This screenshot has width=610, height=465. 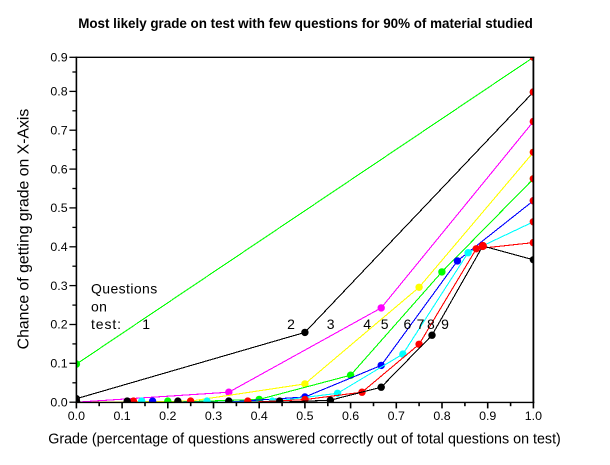 What do you see at coordinates (367, 324) in the screenshot?
I see `svg-text: 4` at bounding box center [367, 324].